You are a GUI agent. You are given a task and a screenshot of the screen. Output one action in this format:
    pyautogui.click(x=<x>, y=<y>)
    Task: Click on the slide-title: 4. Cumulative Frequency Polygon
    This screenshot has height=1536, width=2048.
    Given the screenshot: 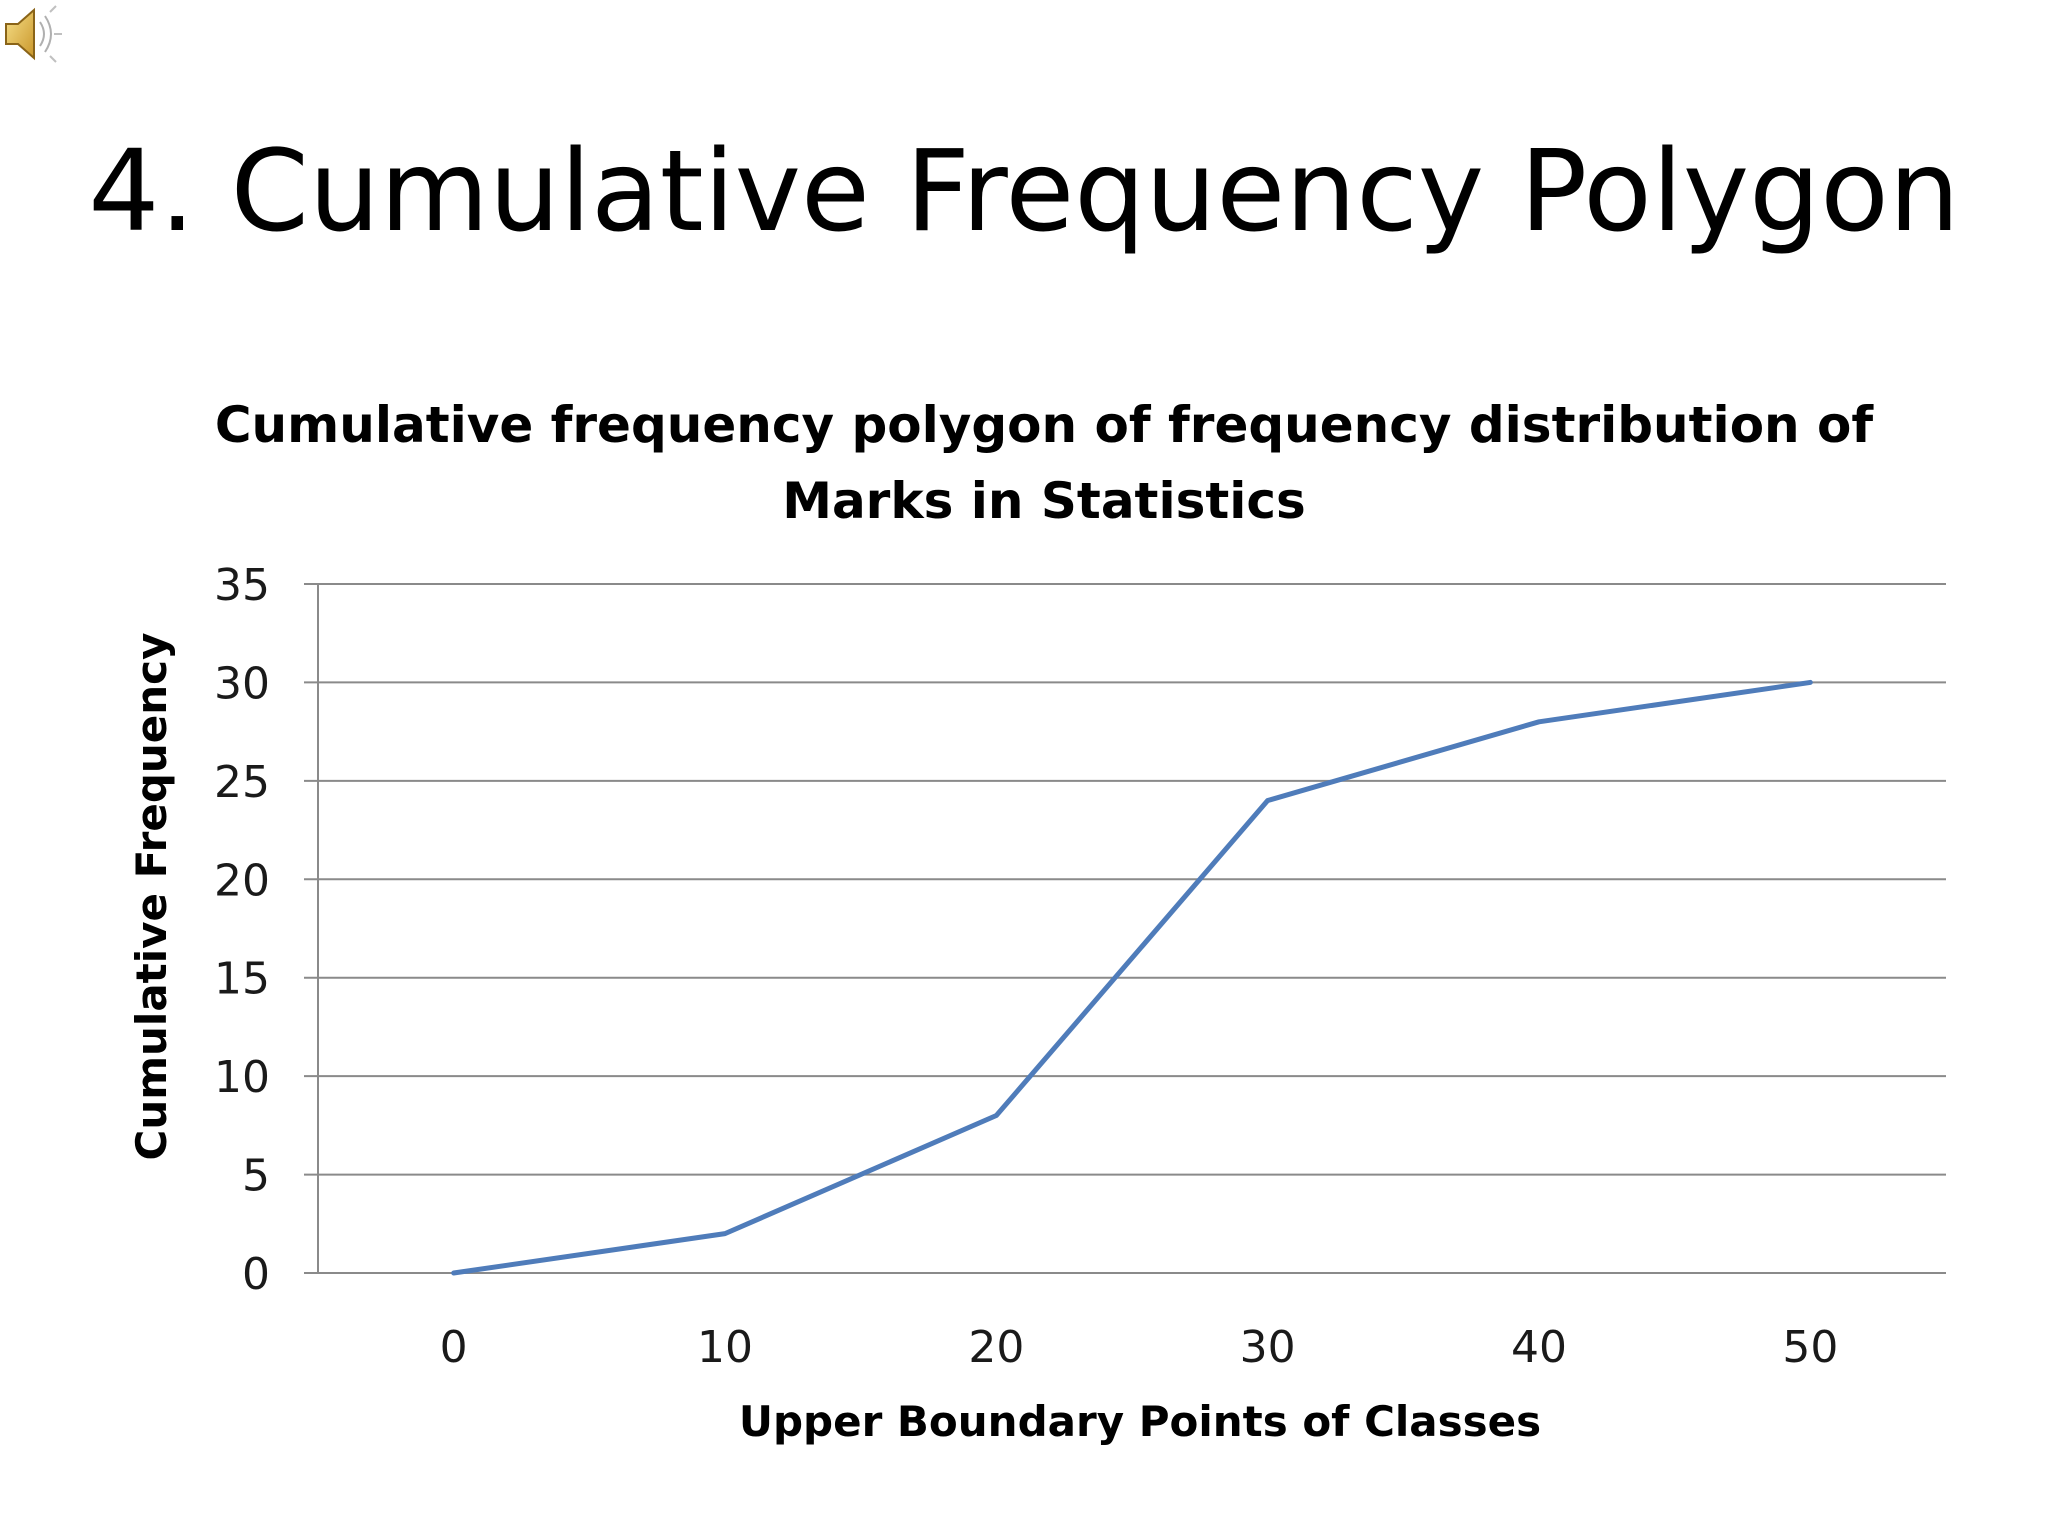 What is the action you would take?
    pyautogui.click(x=1024, y=192)
    